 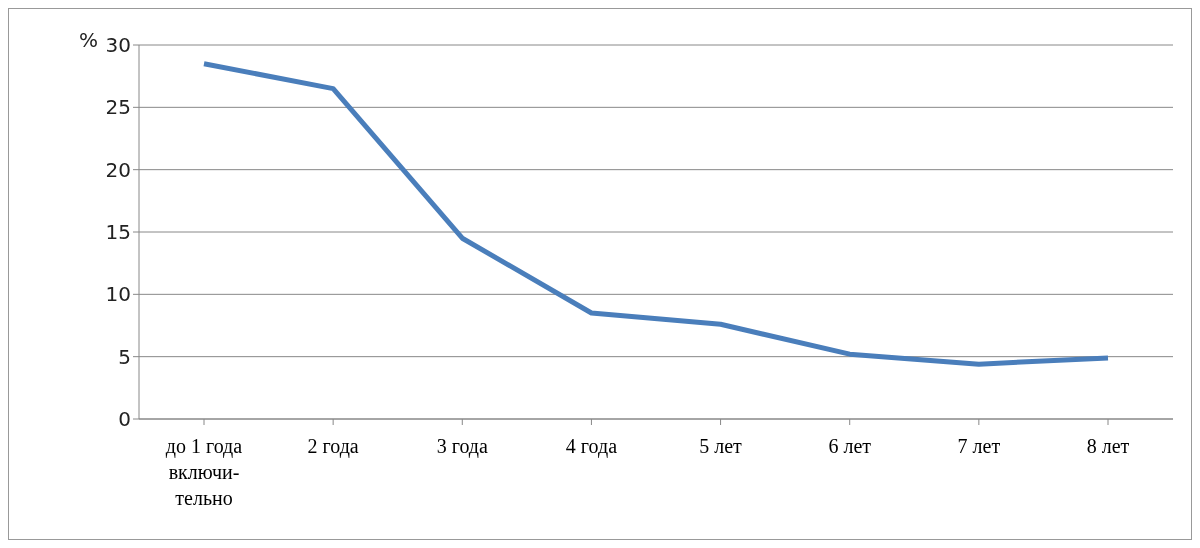 I want to click on y-tick-label: 15, so click(x=118, y=232).